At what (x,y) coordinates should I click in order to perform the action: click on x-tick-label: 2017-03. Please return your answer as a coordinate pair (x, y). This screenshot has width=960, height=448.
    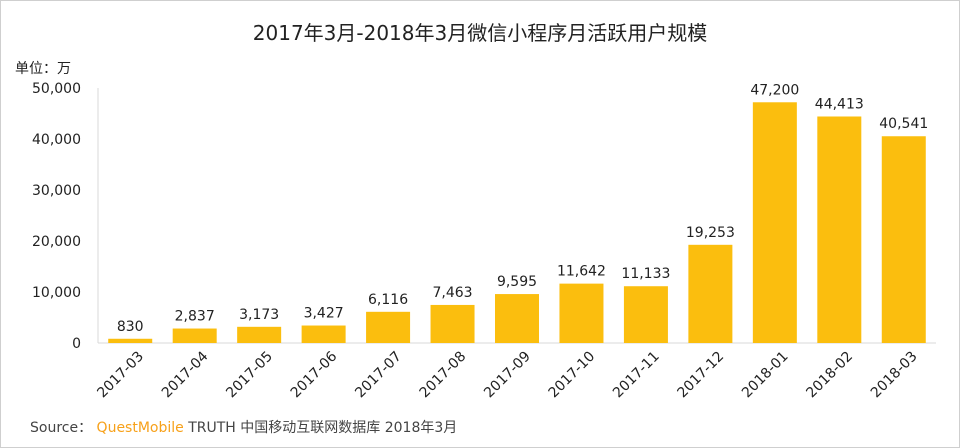
    Looking at the image, I should click on (120, 375).